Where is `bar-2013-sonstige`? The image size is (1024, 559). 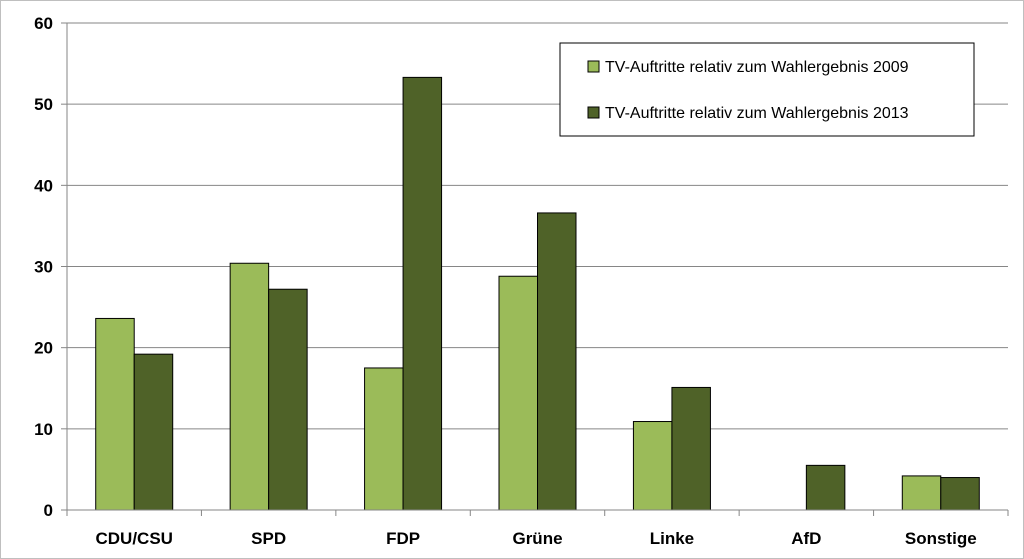 bar-2013-sonstige is located at coordinates (960, 494).